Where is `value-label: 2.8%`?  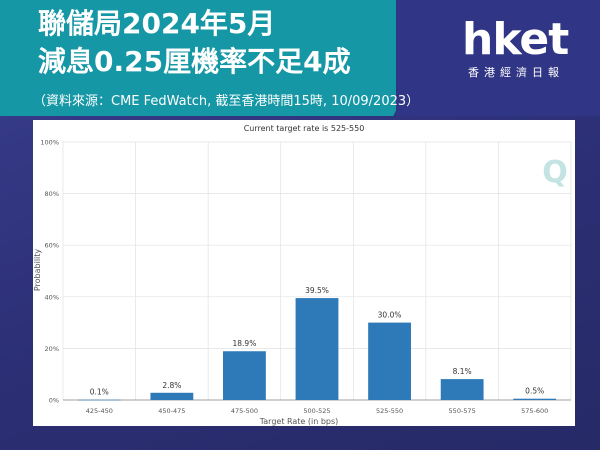
value-label: 2.8% is located at coordinates (171, 385).